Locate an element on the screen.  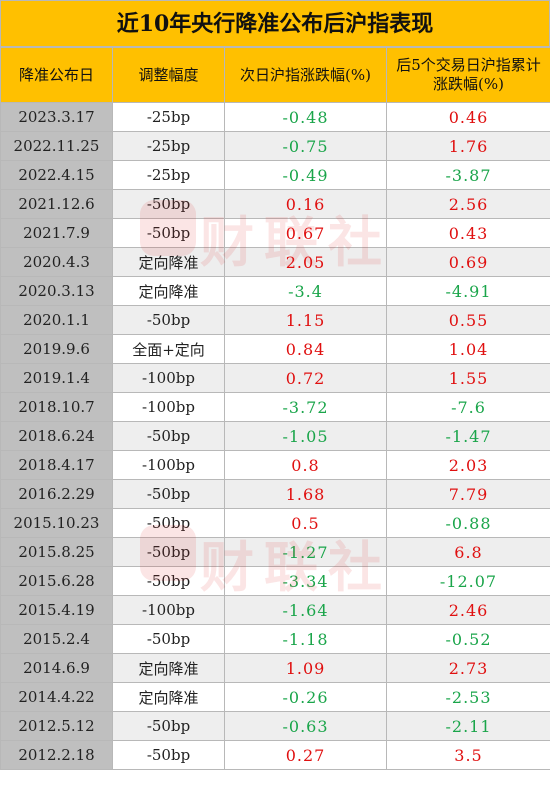
table-row: 2022.4.15 -25bp -0.49 -3.87 is located at coordinates (275, 175).